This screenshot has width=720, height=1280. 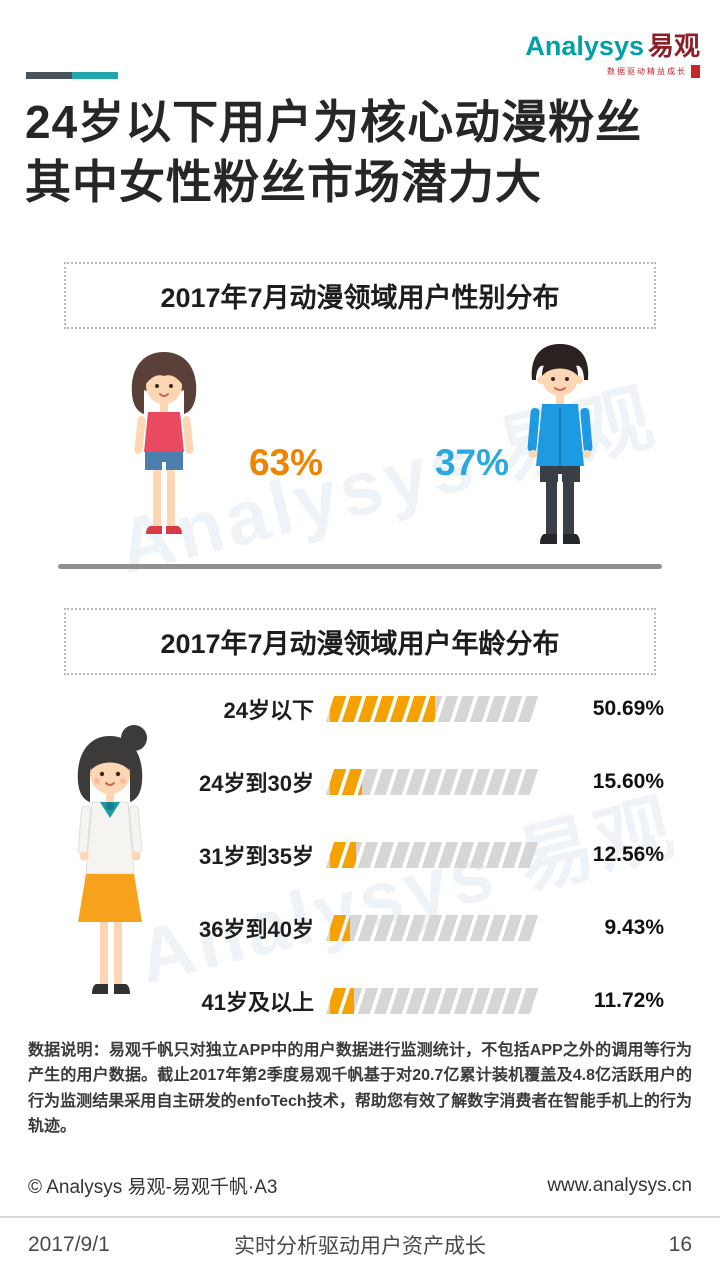 I want to click on footer-bar: 实时分析驱动用户资产成长 2017/9/1 16, so click(x=360, y=1245).